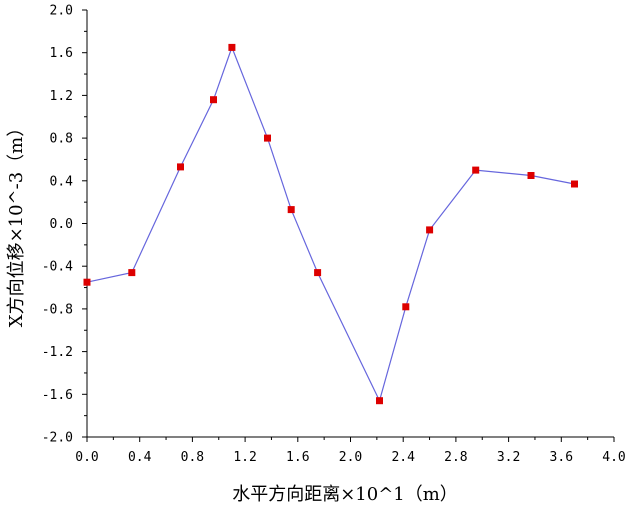 The image size is (631, 508). Describe the element at coordinates (57, 352) in the screenshot. I see `y-tick-label: -1.2` at that location.